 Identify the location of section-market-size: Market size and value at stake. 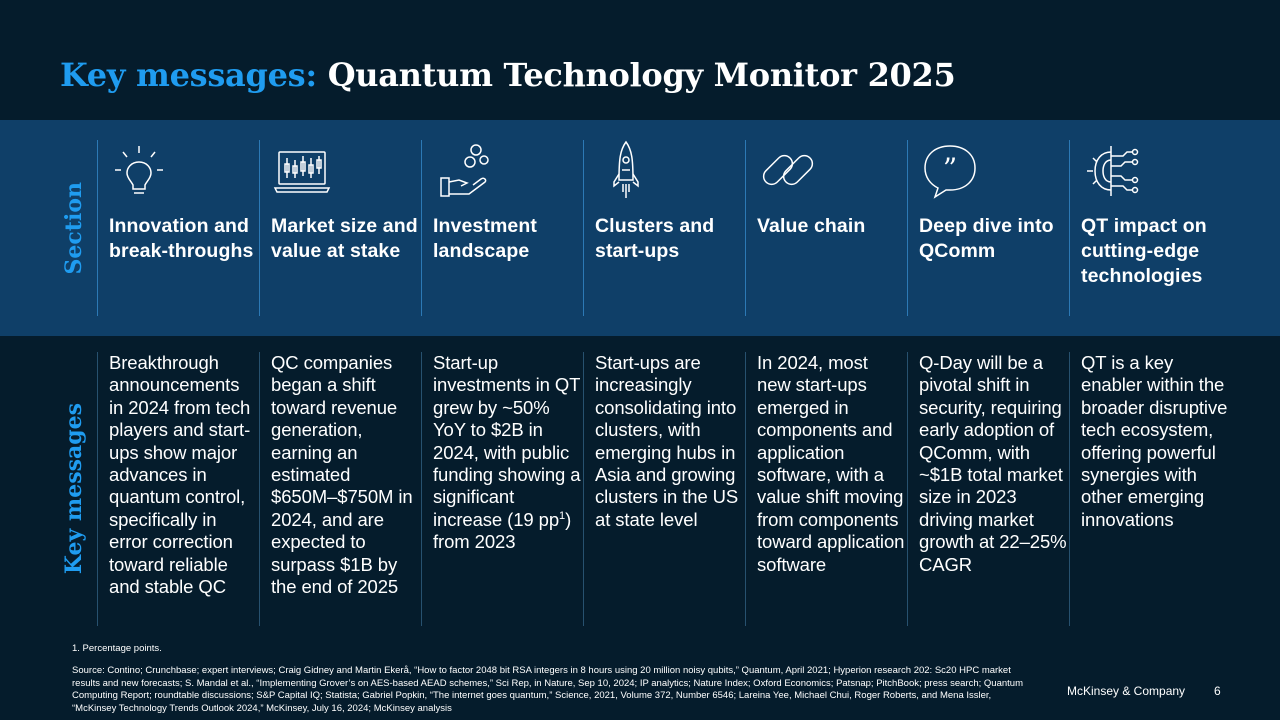
(339, 228).